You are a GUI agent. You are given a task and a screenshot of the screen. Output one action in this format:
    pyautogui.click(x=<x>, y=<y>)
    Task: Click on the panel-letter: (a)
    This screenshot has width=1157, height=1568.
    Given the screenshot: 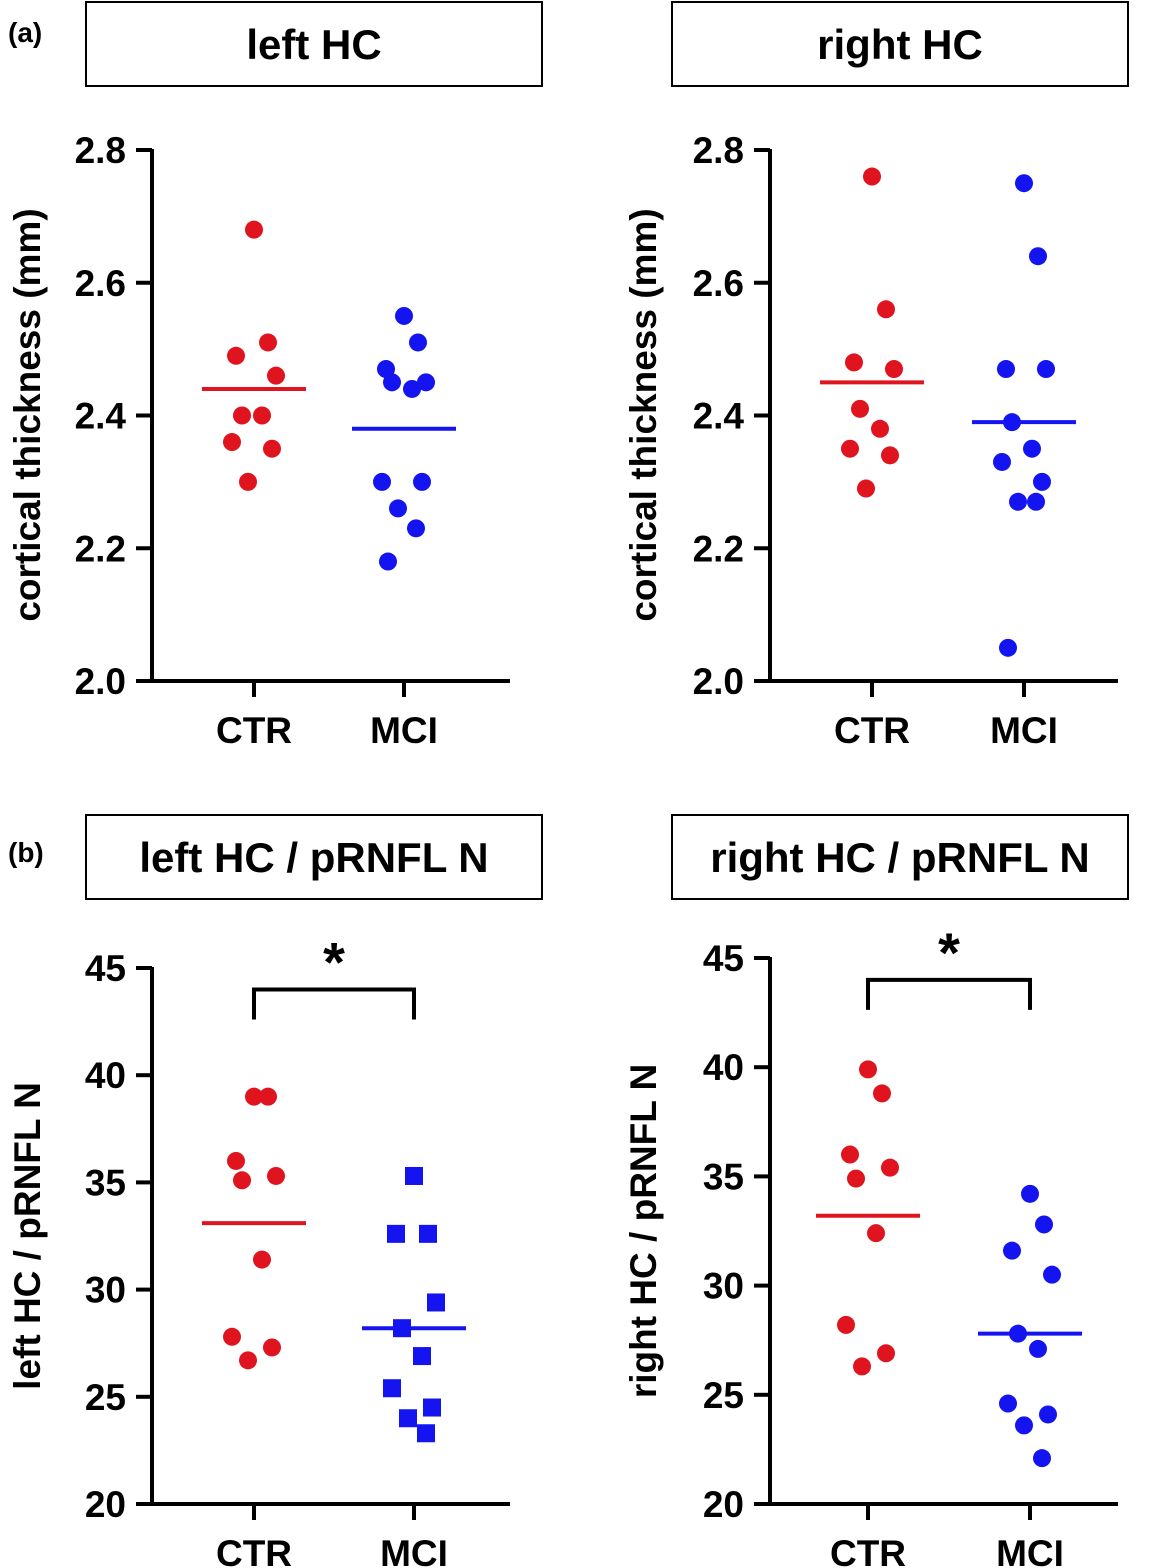 What is the action you would take?
    pyautogui.click(x=25, y=32)
    